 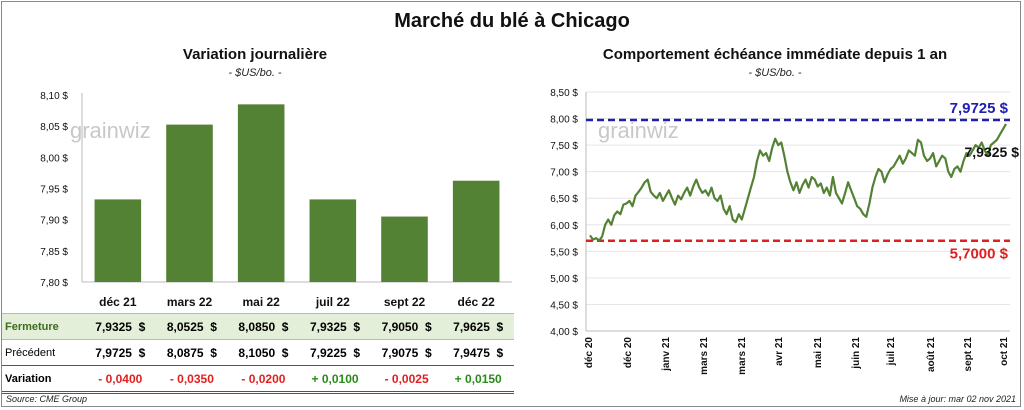 What do you see at coordinates (818, 353) in the screenshot?
I see `x-tick-label: mai 21` at bounding box center [818, 353].